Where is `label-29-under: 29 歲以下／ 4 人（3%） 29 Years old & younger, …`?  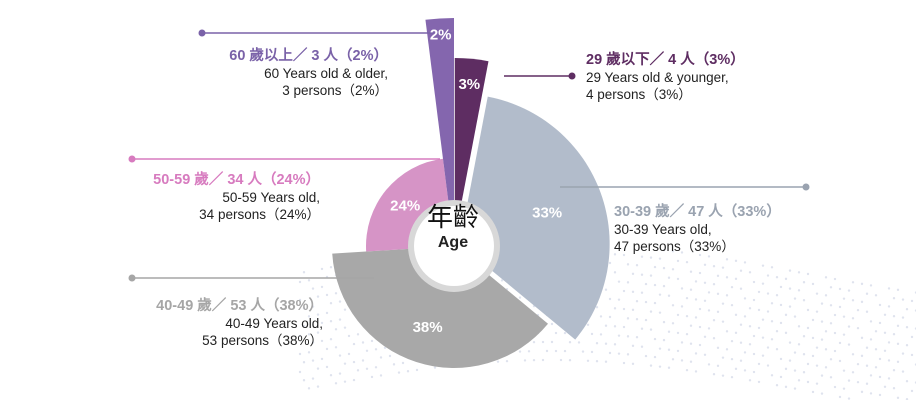
label-29-under: 29 歲以下／ 4 人（3%） 29 Years old & younger, … is located at coordinates (665, 77).